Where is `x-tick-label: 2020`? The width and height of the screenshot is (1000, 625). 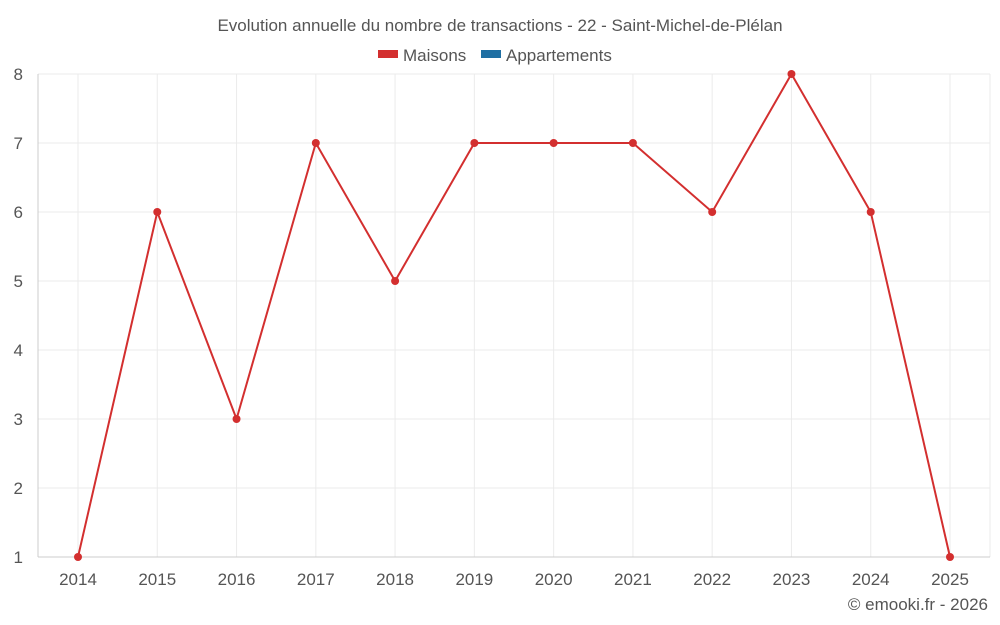 x-tick-label: 2020 is located at coordinates (554, 579).